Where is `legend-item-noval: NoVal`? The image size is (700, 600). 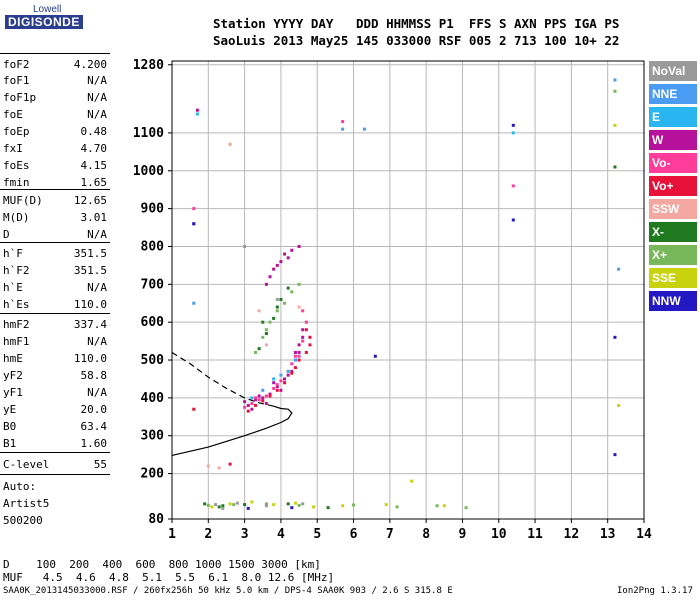 legend-item-noval: NoVal is located at coordinates (673, 71).